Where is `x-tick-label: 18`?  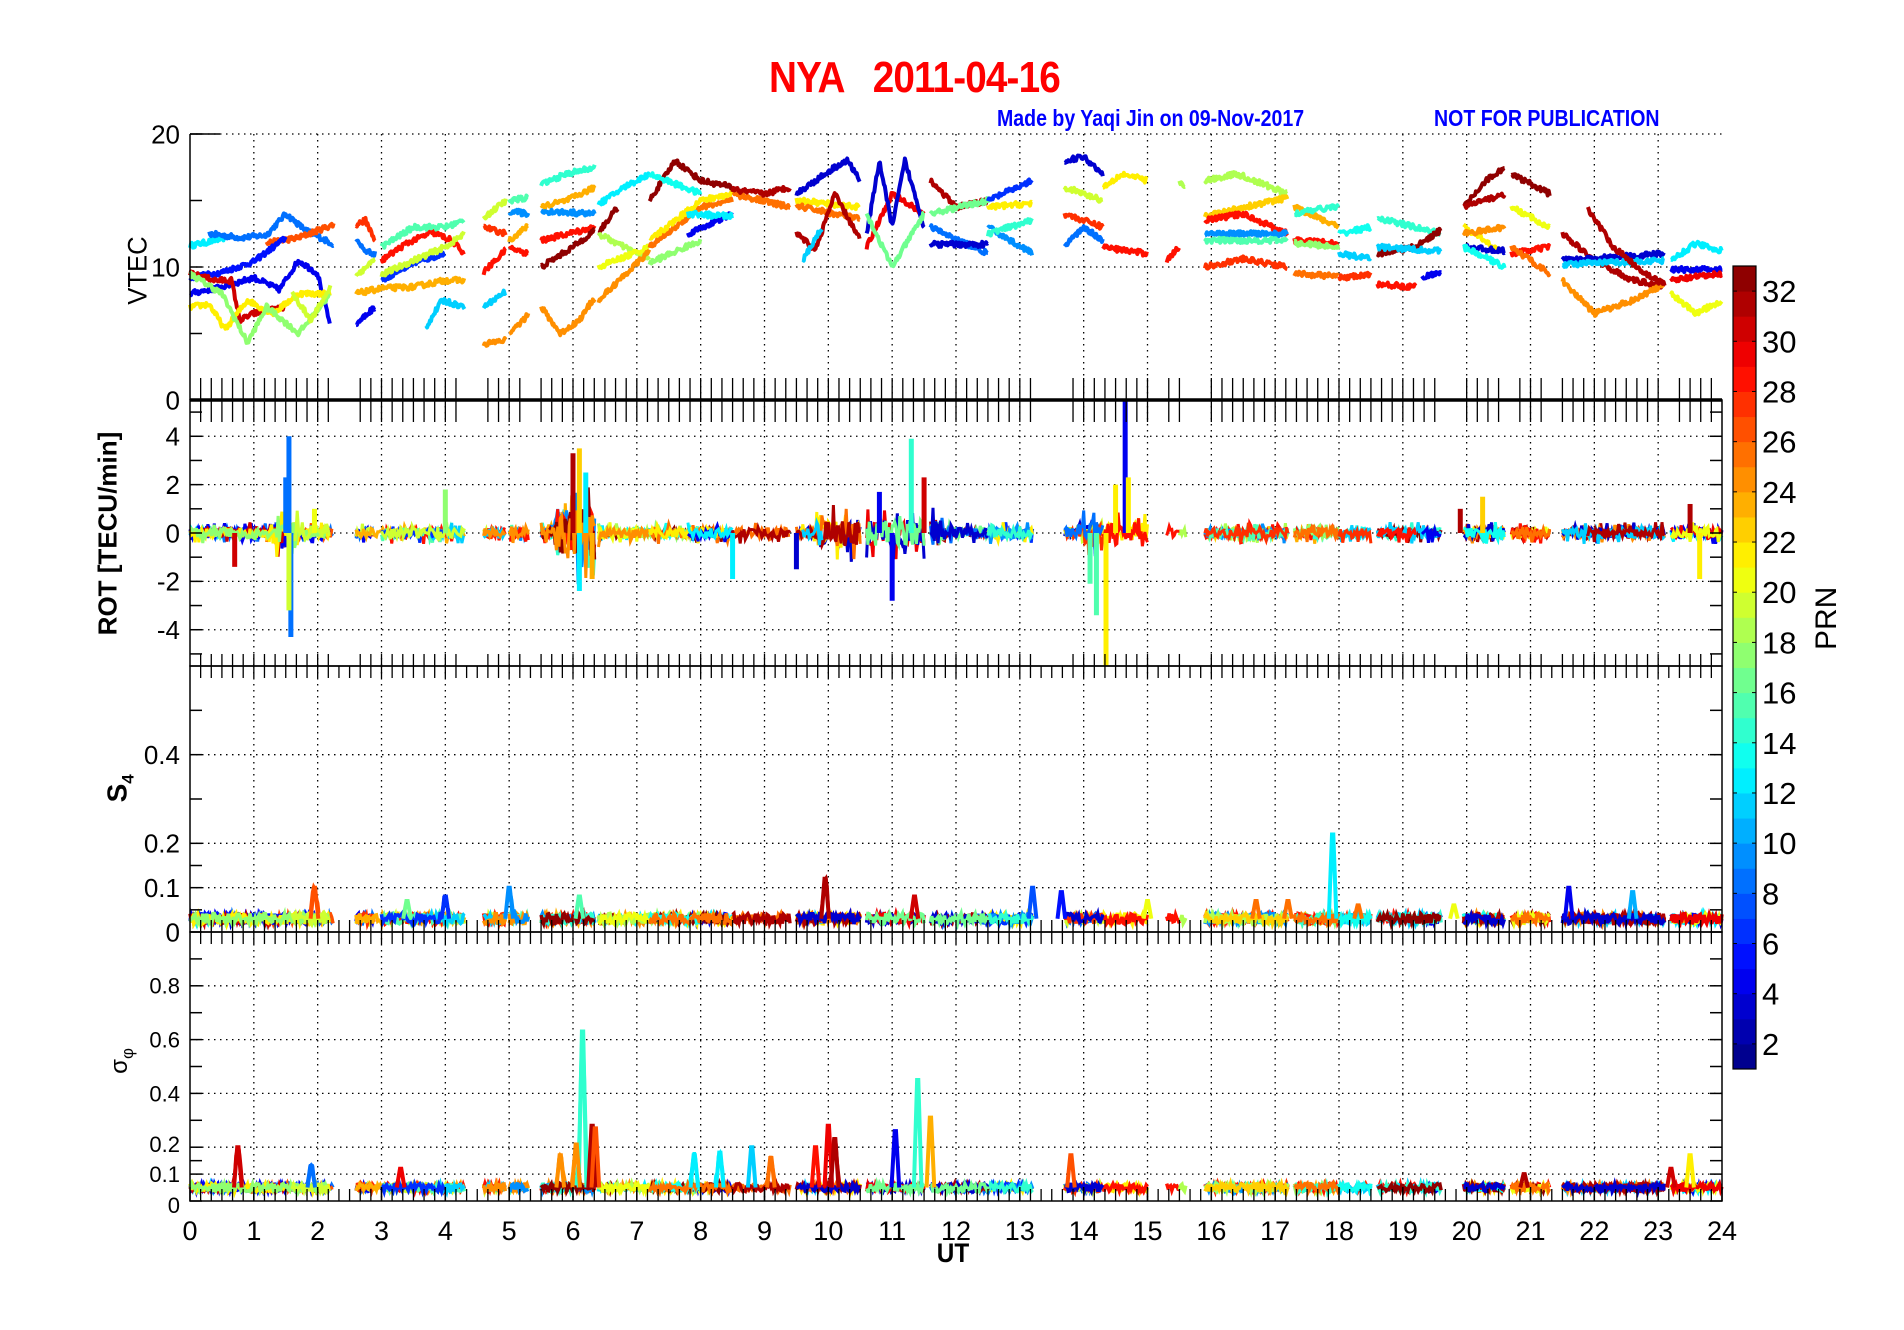
x-tick-label: 18 is located at coordinates (1339, 1231).